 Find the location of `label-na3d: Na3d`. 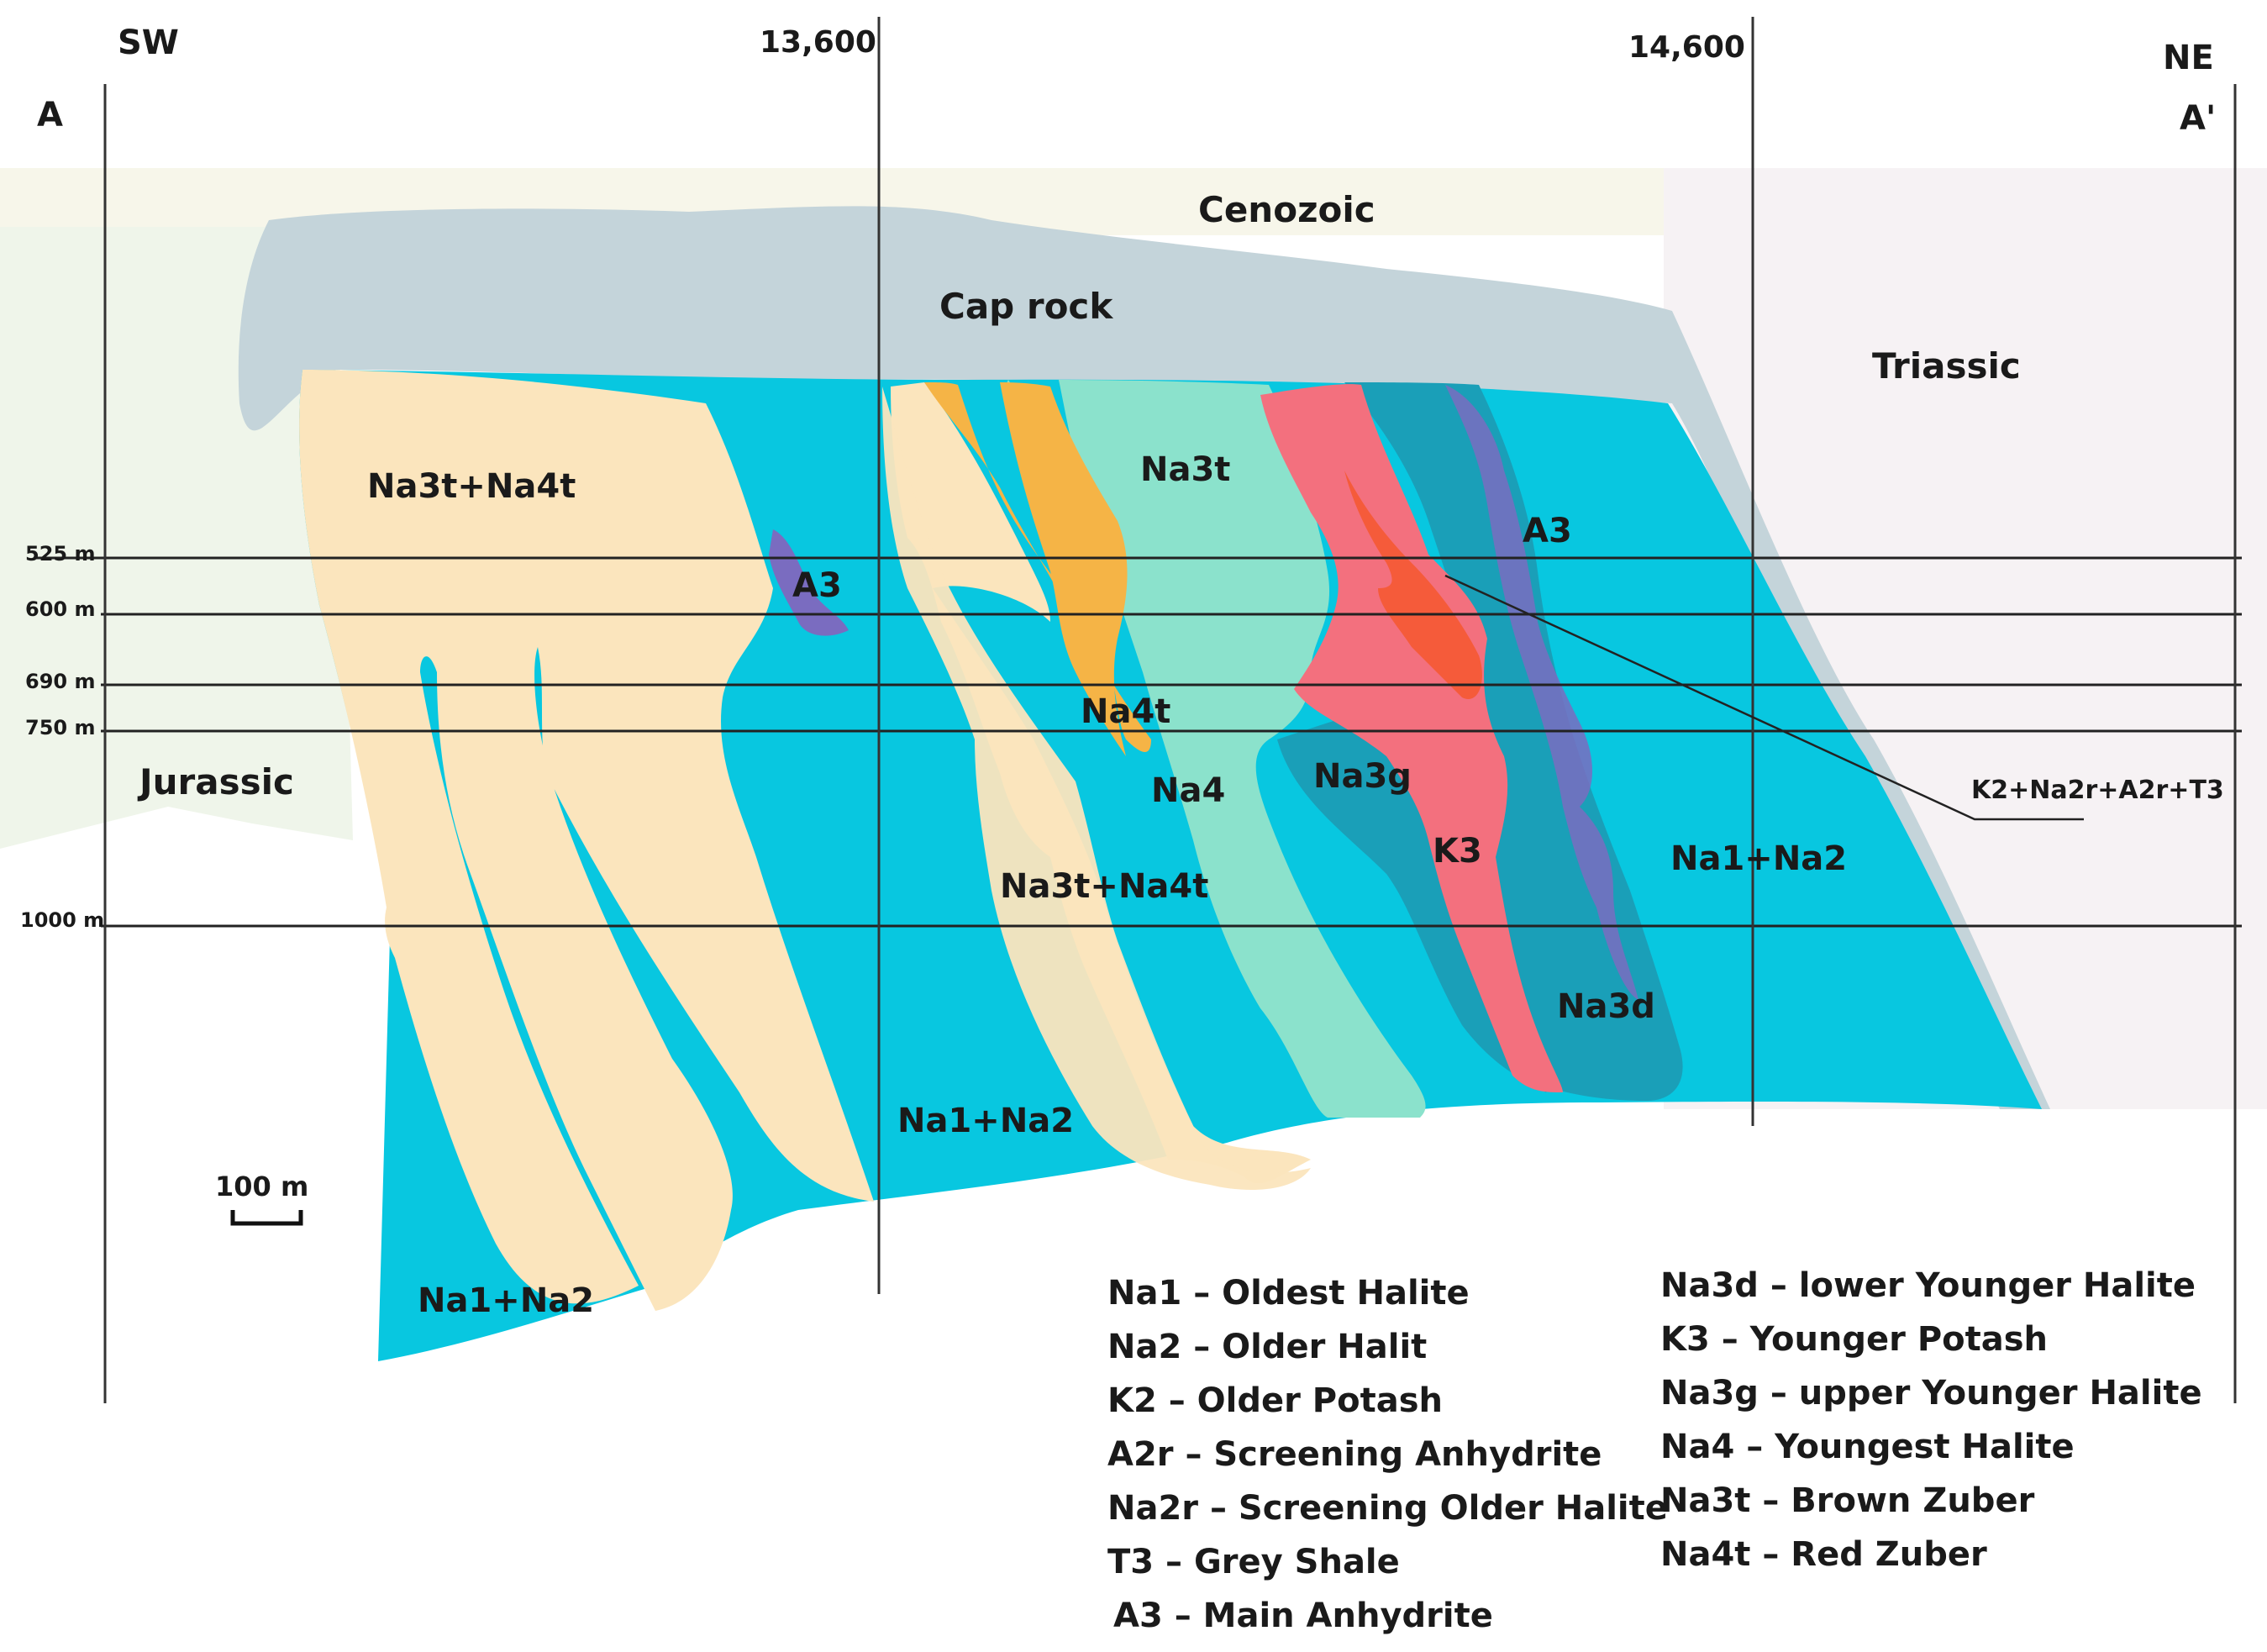

label-na3d: Na3d is located at coordinates (1606, 1007).